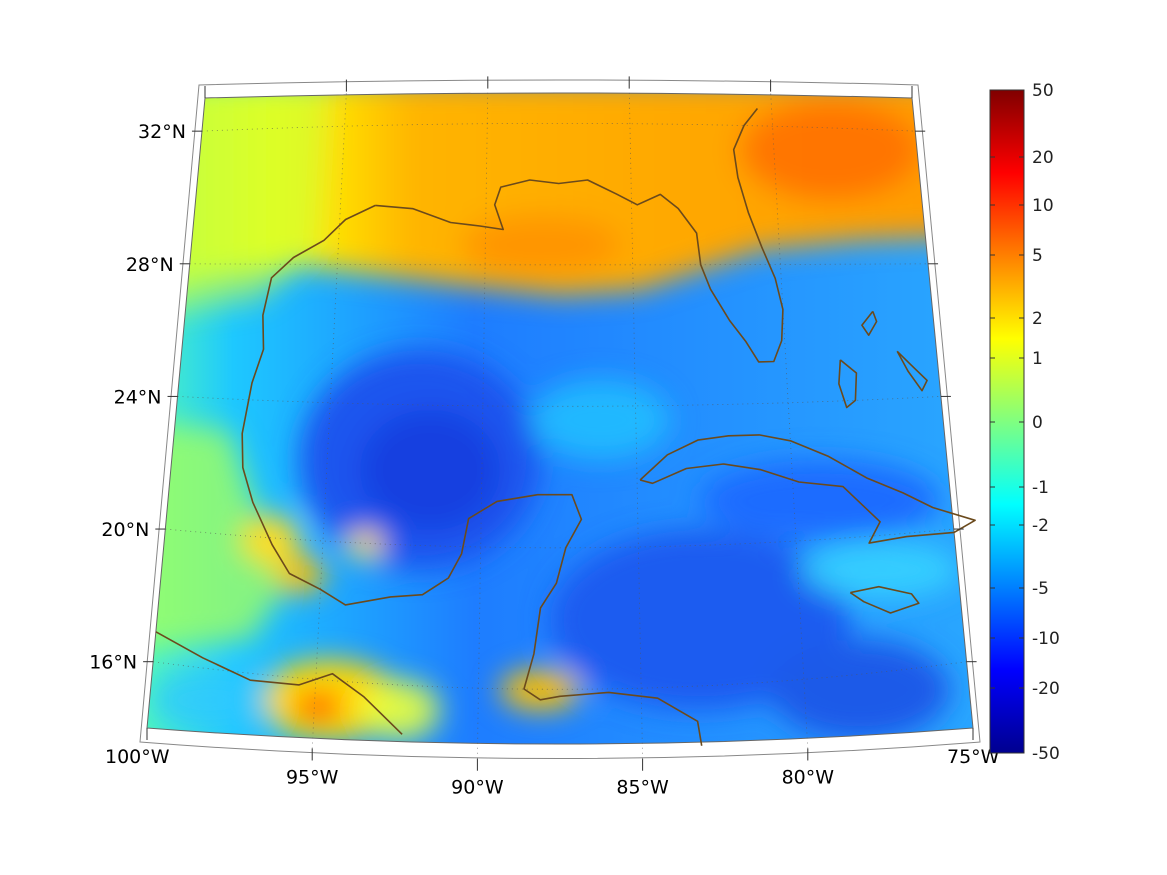 The height and width of the screenshot is (875, 1167). What do you see at coordinates (1007, 421) in the screenshot?
I see `colorbar-gradient` at bounding box center [1007, 421].